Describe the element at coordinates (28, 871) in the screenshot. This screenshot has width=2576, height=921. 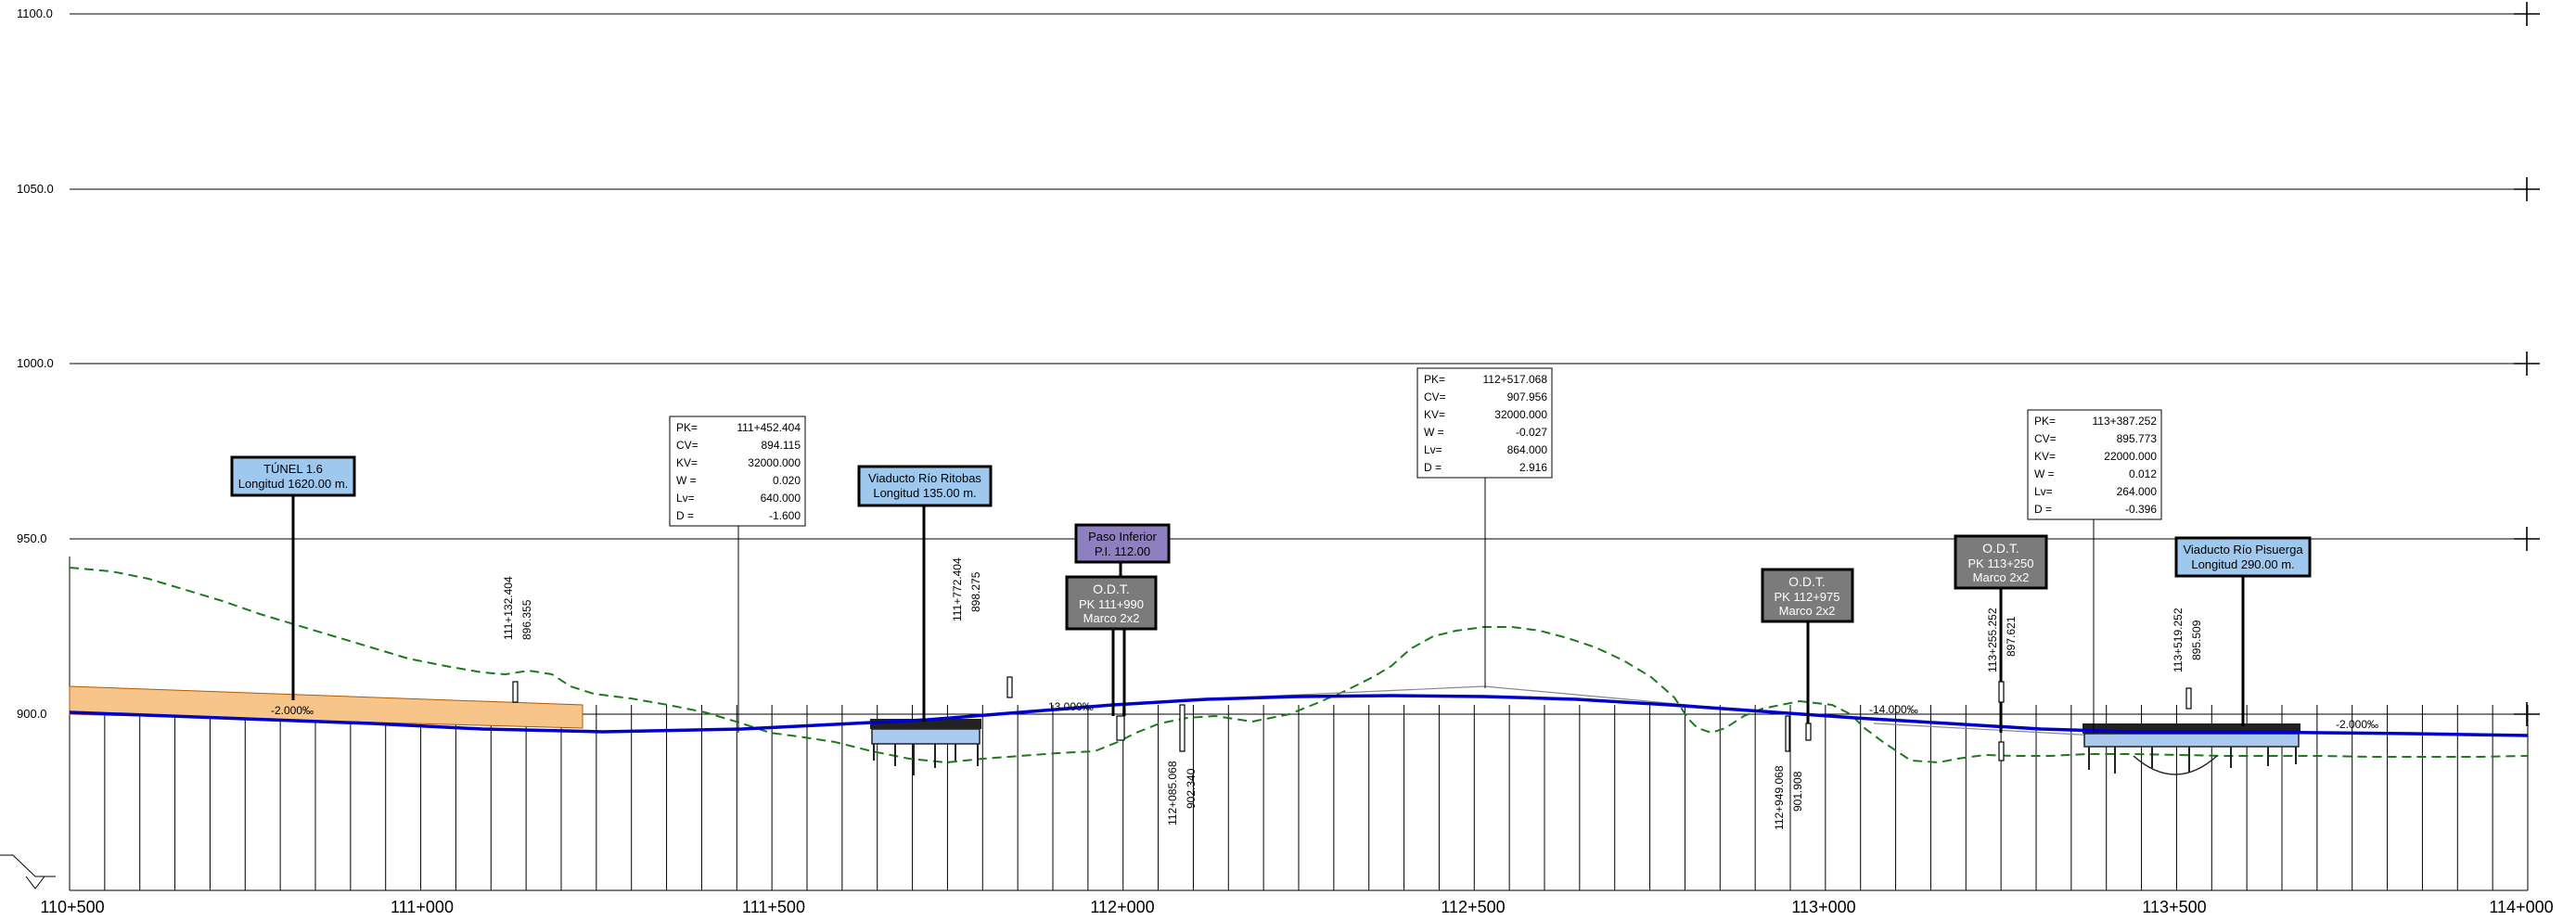
I see `datum-icon` at that location.